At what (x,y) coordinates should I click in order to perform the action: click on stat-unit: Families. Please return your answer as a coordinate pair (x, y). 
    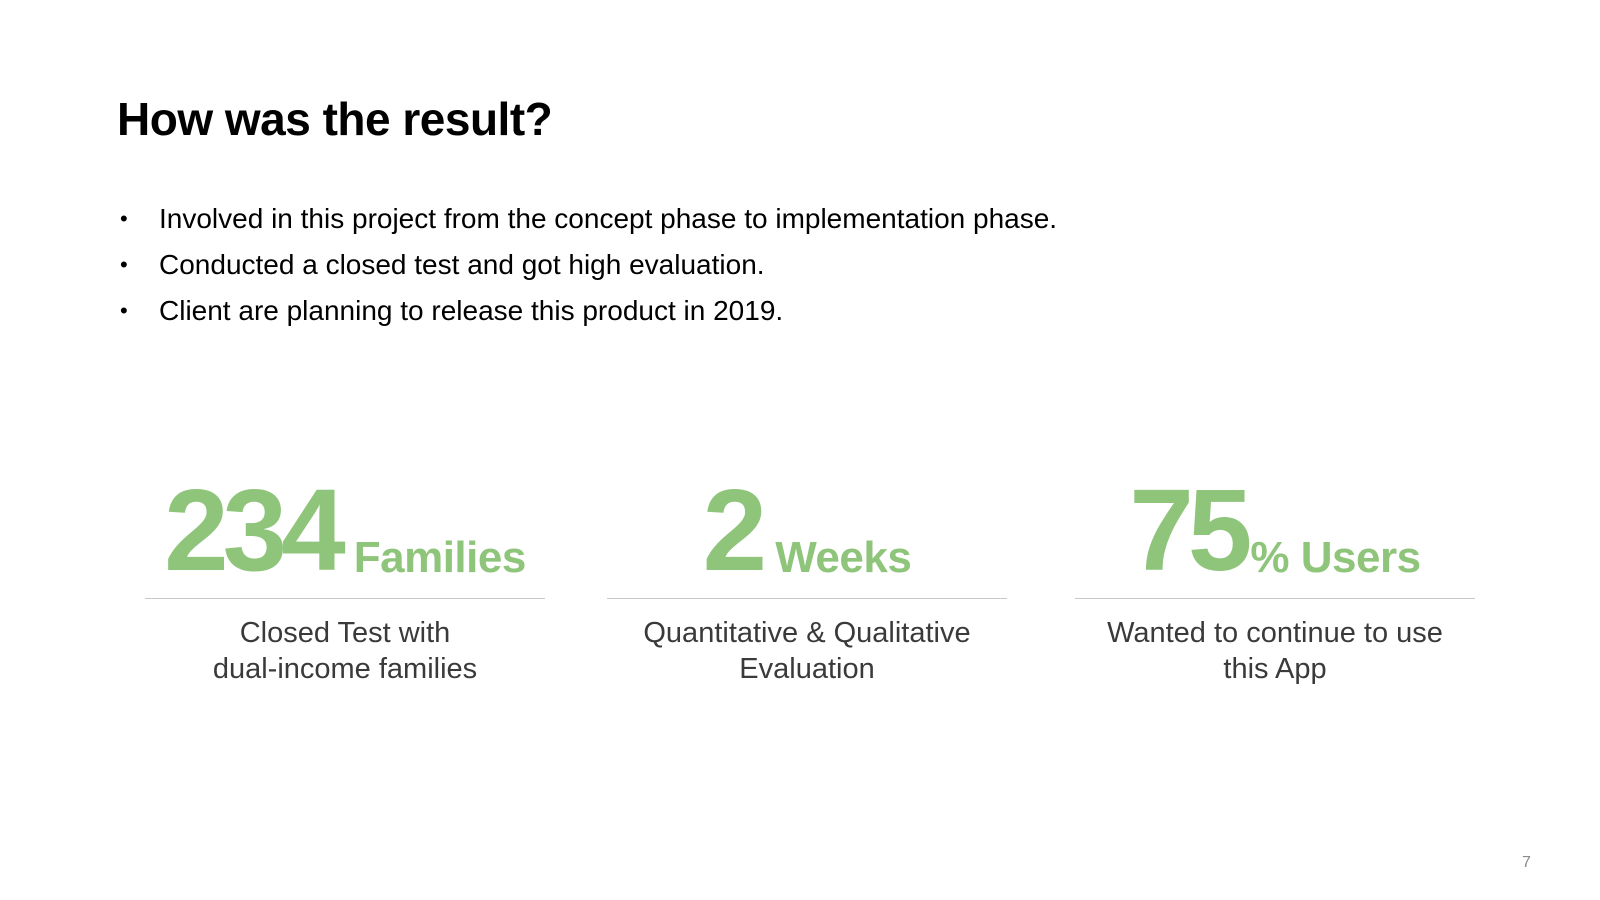
    Looking at the image, I should click on (440, 557).